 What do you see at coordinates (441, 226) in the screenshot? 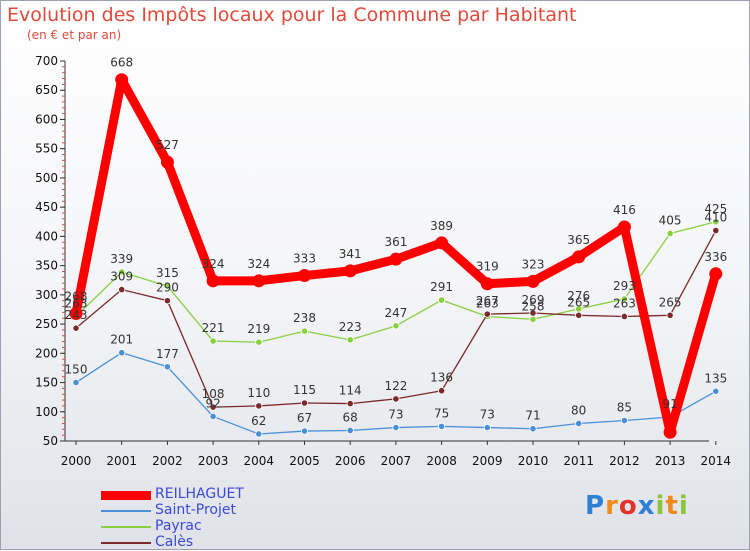
I see `data-label: 389` at bounding box center [441, 226].